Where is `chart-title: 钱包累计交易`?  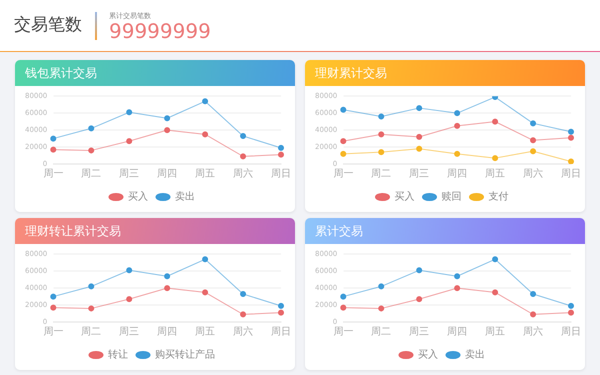
chart-title: 钱包累计交易 is located at coordinates (61, 73).